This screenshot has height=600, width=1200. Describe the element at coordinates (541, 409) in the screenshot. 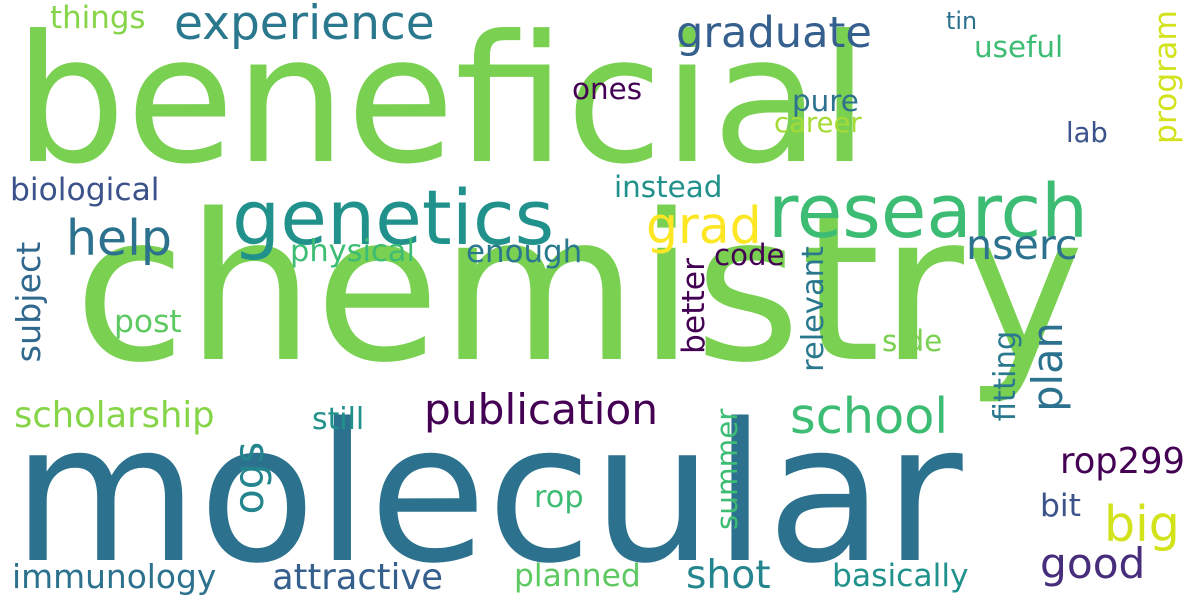

I see `word-publication: publication` at that location.